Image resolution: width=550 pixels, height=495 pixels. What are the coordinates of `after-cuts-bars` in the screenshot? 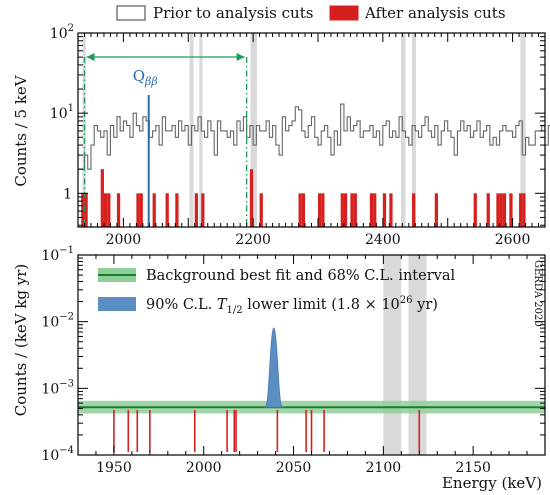 It's located at (303, 198).